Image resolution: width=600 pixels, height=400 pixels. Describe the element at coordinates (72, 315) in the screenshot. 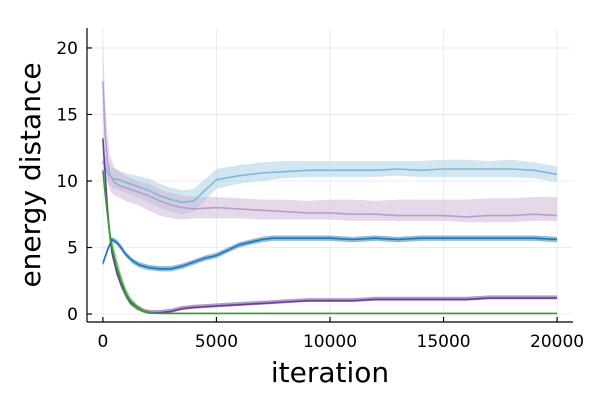

I see `y-tick-label: 0` at that location.